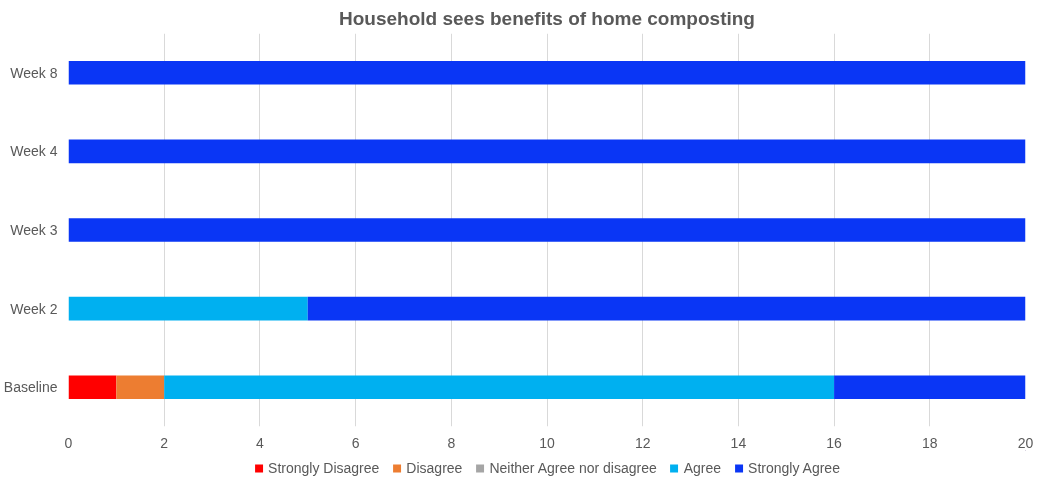 The image size is (1049, 499). Describe the element at coordinates (738, 442) in the screenshot. I see `x-tick-label: 14` at that location.